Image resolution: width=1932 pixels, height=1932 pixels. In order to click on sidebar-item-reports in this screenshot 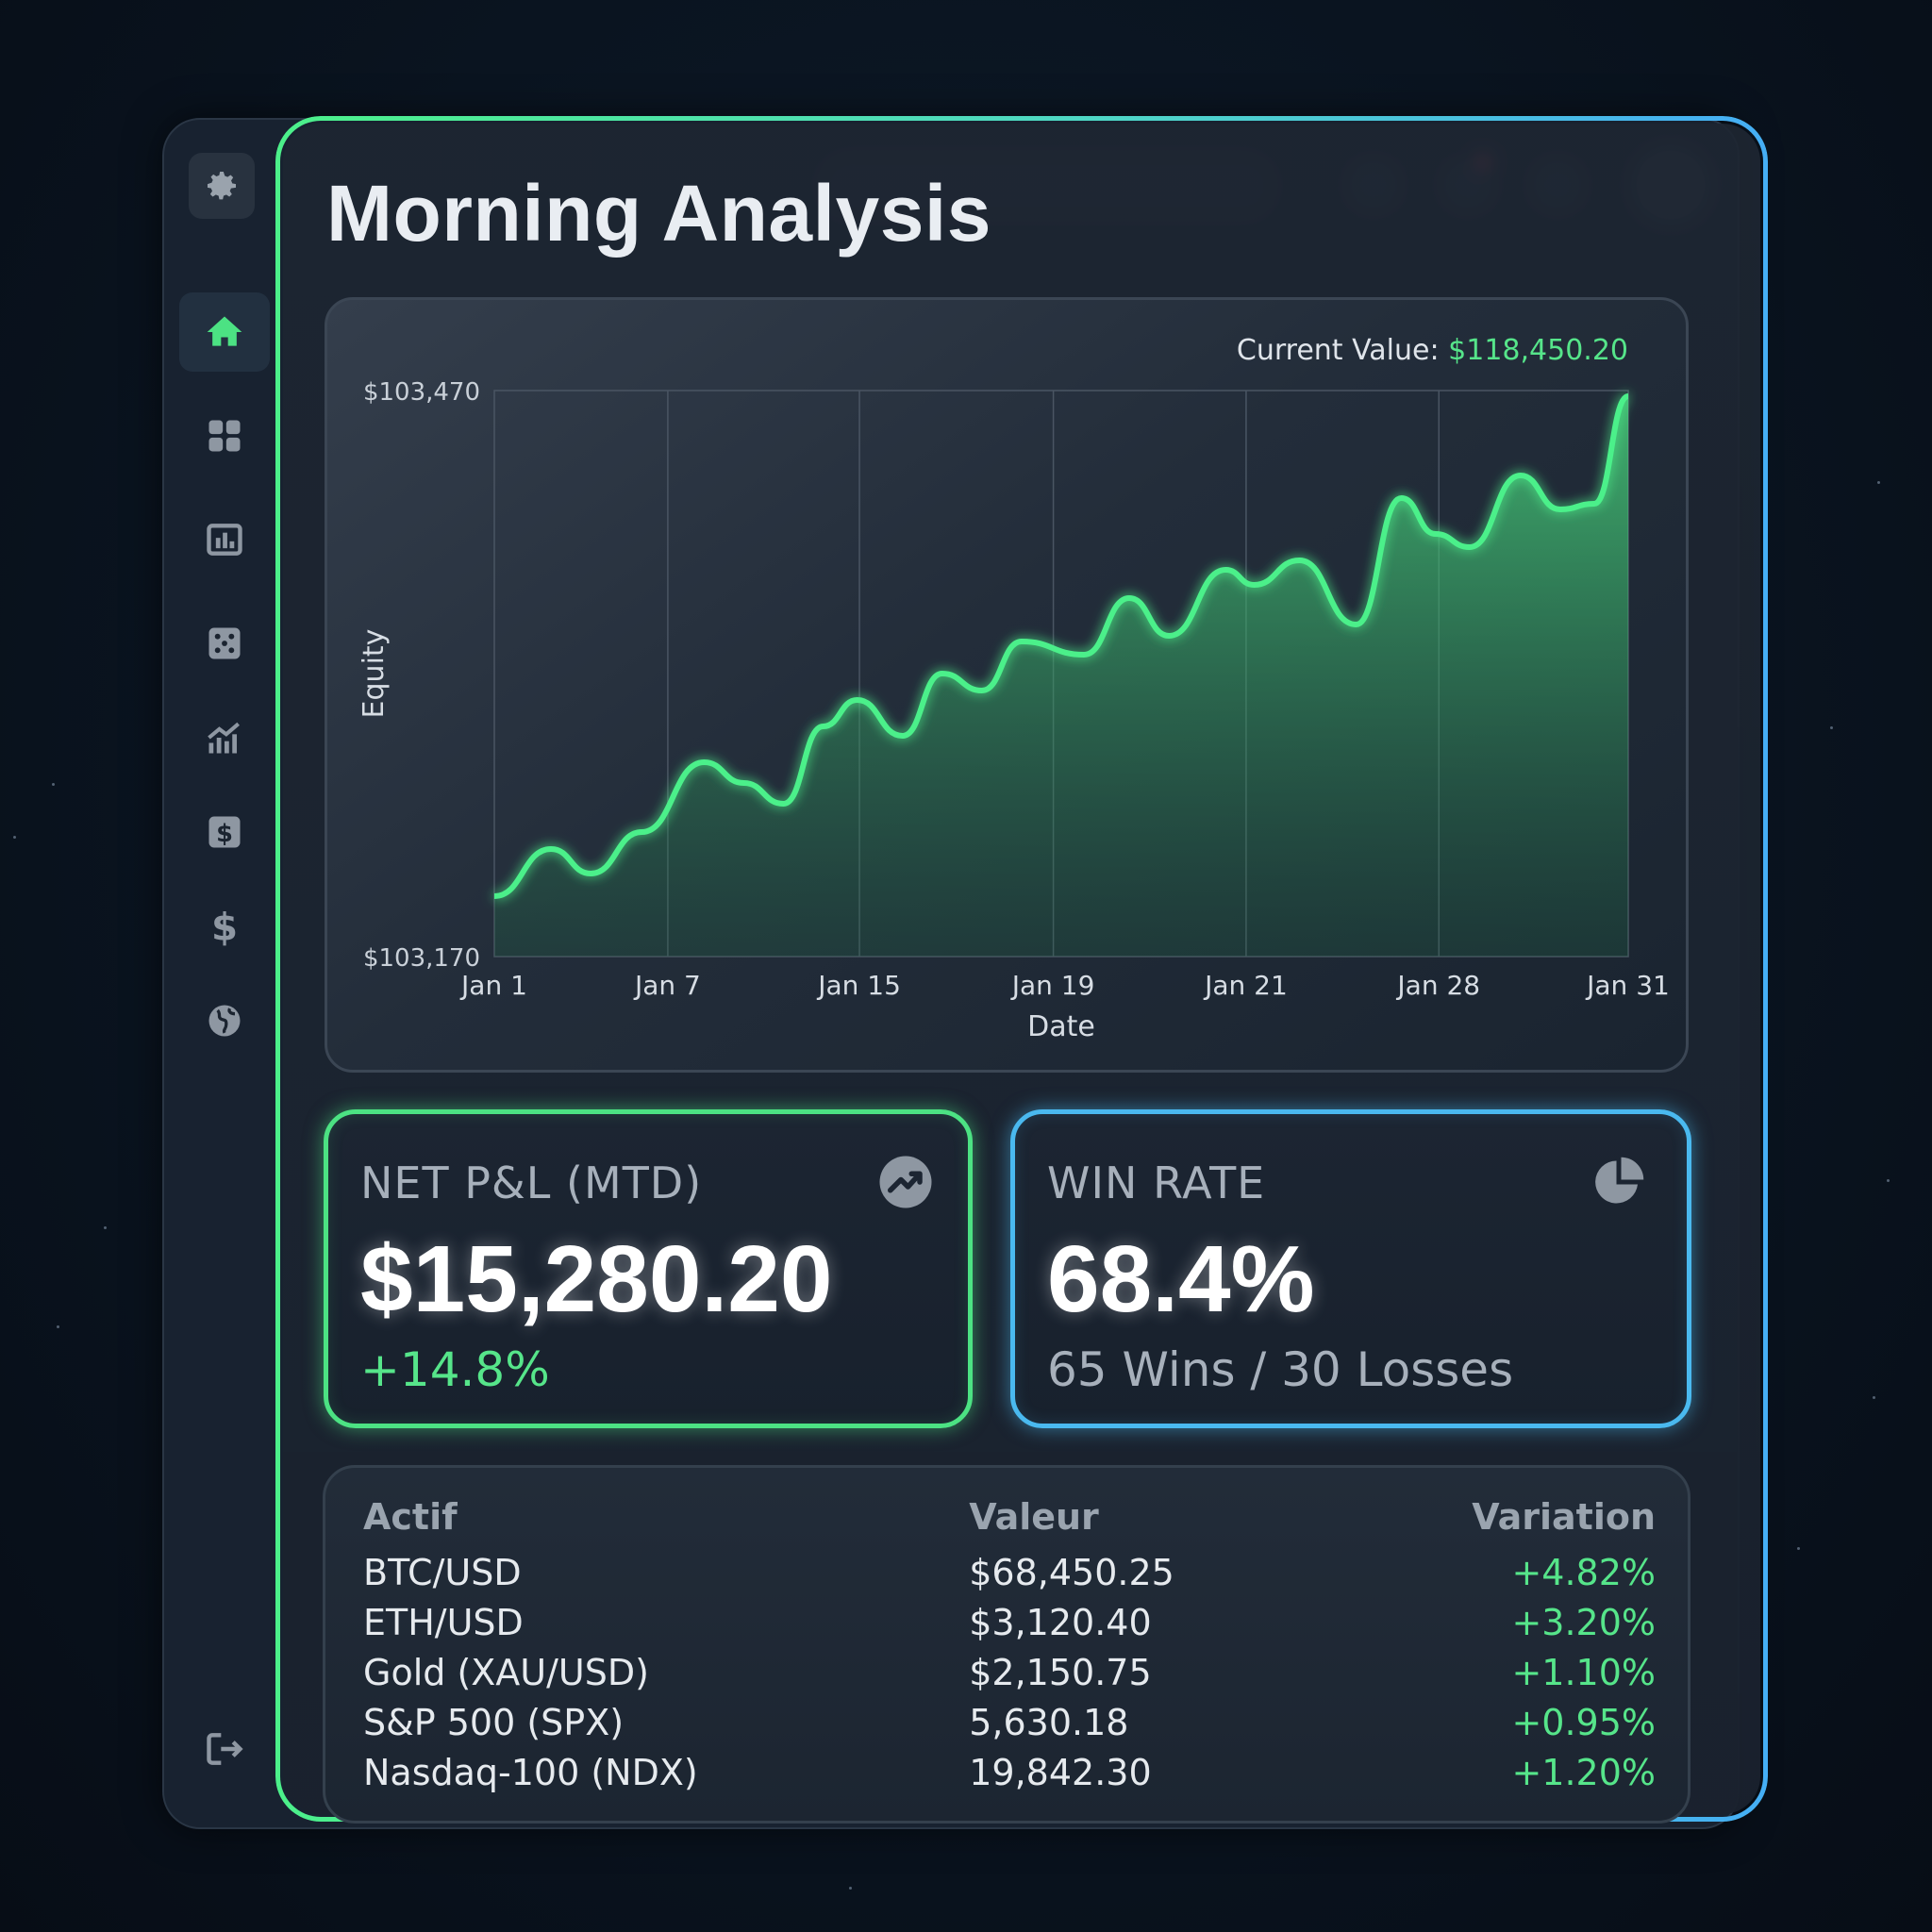, I will do `click(224, 539)`.